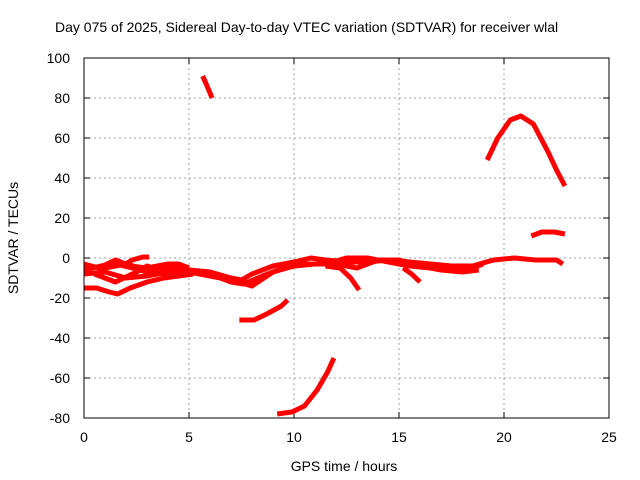  What do you see at coordinates (348, 437) in the screenshot?
I see `x-tick-labels: 0 5 10 15 20 25` at bounding box center [348, 437].